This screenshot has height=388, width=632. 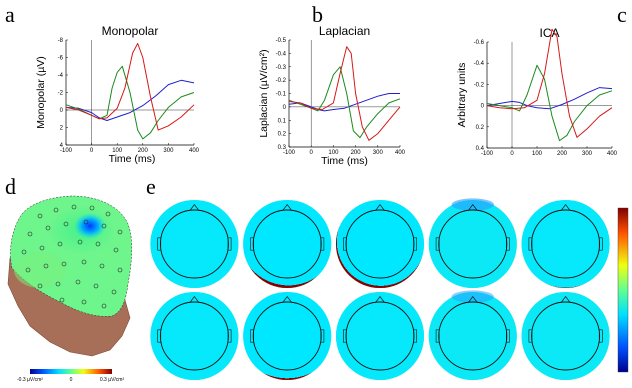 I want to click on y-tick-label: 0.3, so click(x=282, y=148).